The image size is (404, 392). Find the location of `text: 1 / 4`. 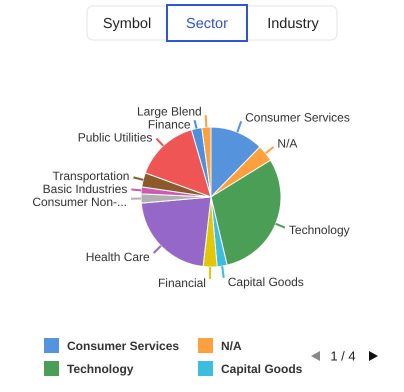

text: 1 / 4 is located at coordinates (343, 356).